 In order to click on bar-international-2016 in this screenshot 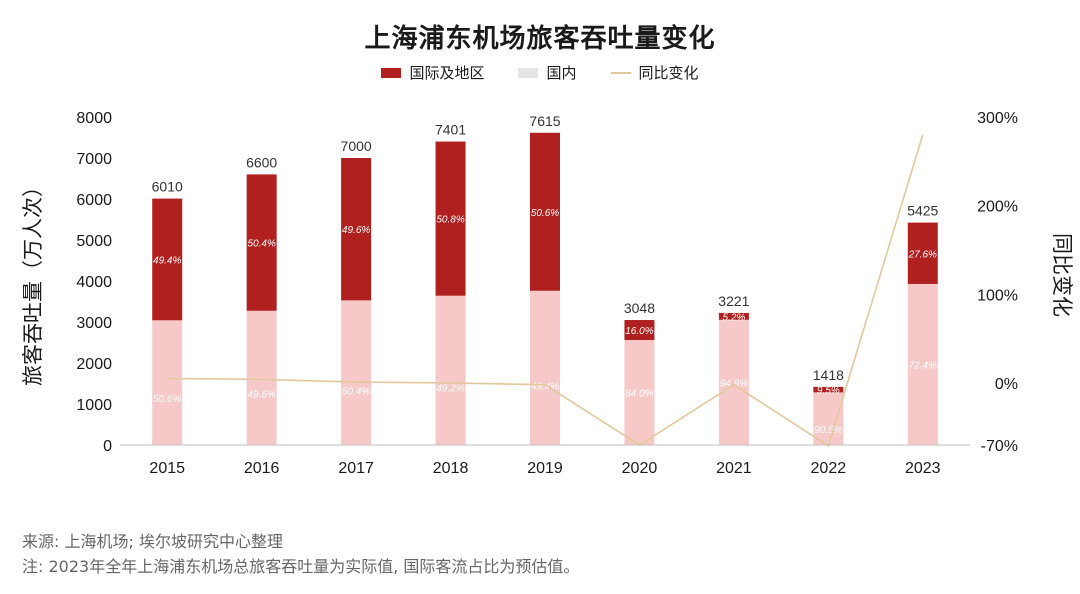, I will do `click(261, 242)`.